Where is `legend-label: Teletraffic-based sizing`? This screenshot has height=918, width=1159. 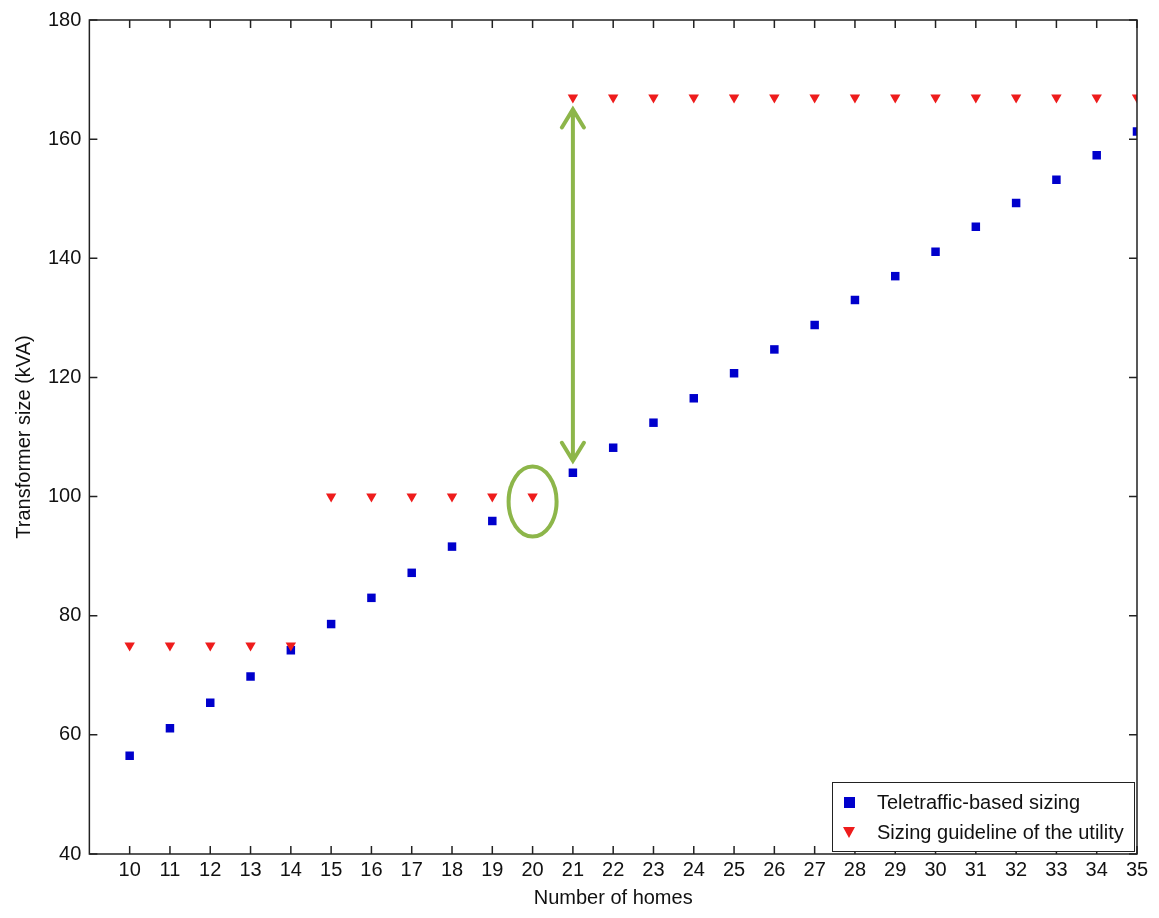 legend-label: Teletraffic-based sizing is located at coordinates (979, 802).